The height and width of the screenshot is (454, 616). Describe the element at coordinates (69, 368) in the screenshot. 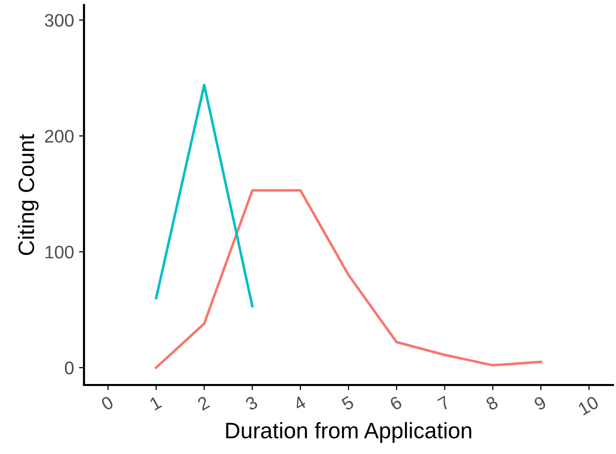

I see `y-tick-label: 0` at that location.